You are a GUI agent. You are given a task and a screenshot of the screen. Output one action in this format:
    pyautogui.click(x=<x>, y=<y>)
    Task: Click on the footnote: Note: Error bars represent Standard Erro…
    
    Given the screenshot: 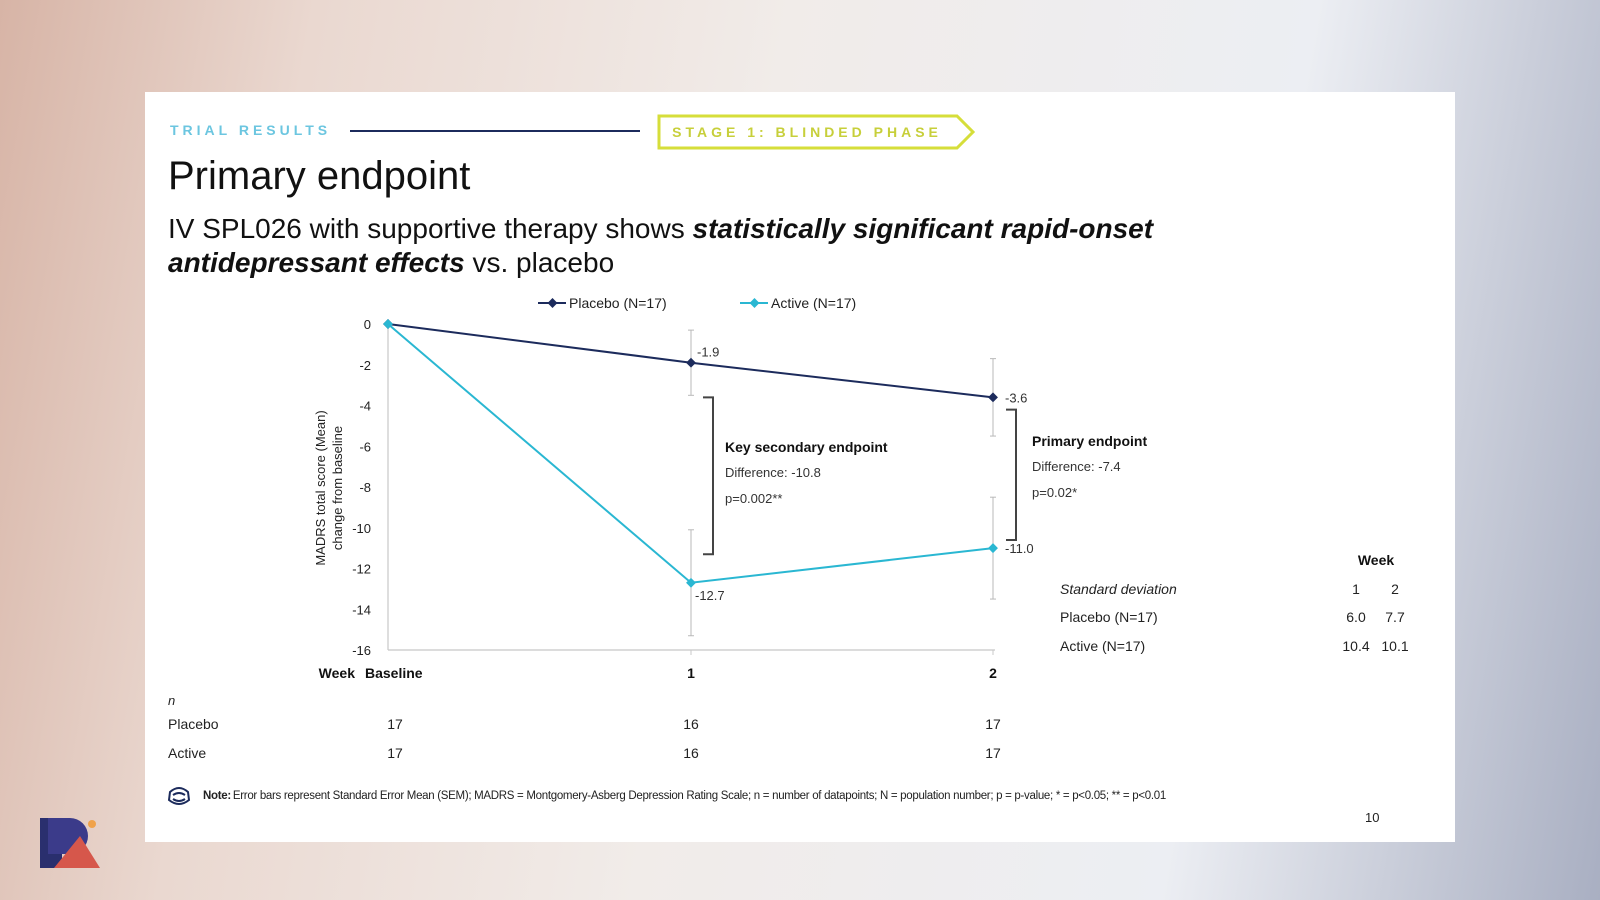 What is the action you would take?
    pyautogui.click(x=665, y=796)
    